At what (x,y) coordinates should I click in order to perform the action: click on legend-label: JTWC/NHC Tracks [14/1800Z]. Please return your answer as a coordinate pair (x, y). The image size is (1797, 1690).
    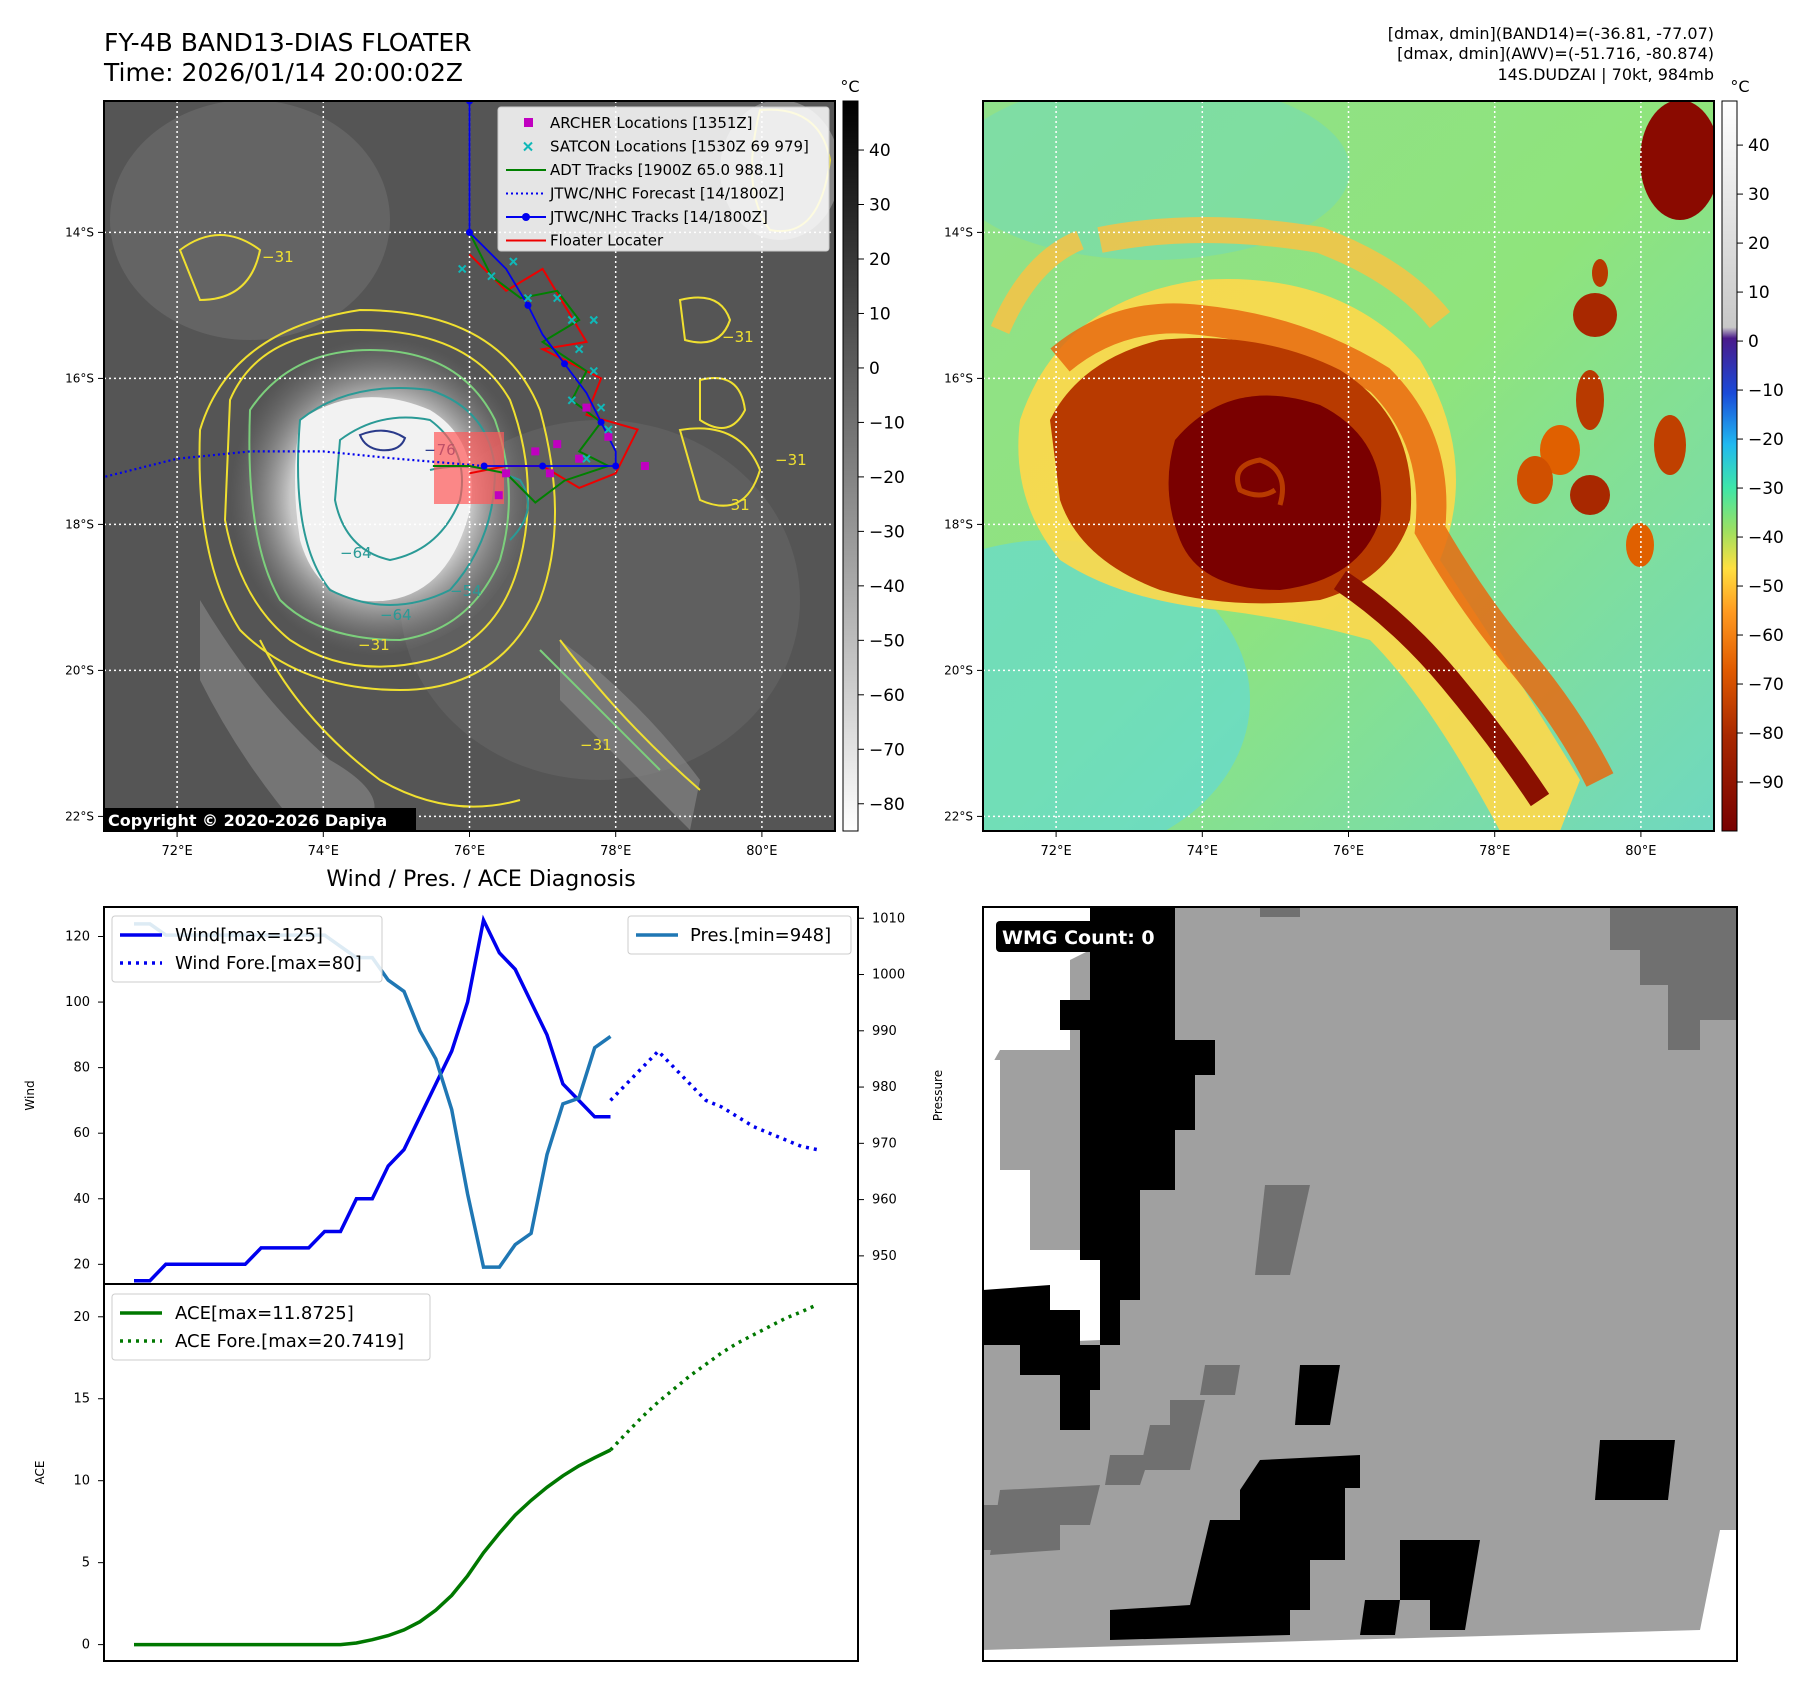
    Looking at the image, I should click on (658, 217).